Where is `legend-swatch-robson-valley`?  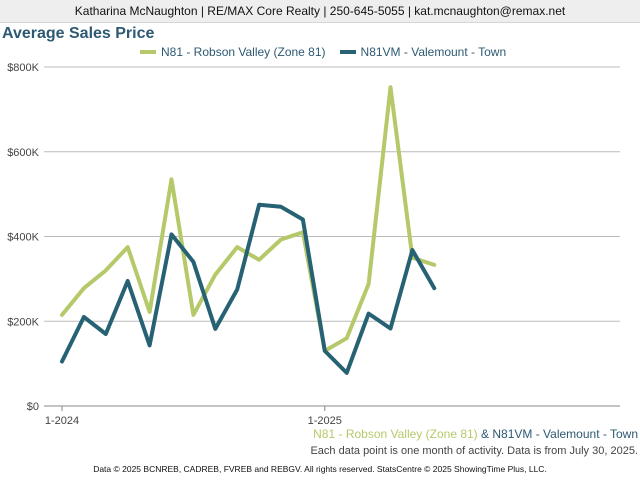 legend-swatch-robson-valley is located at coordinates (148, 52).